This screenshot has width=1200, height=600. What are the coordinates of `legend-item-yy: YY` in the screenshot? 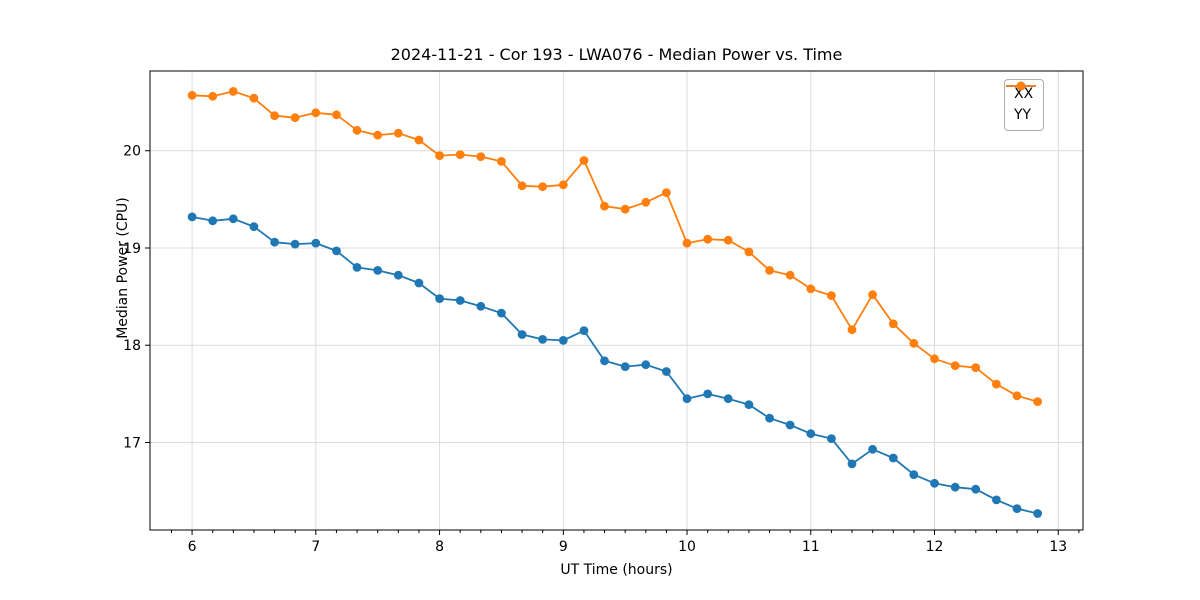 It's located at (1021, 103).